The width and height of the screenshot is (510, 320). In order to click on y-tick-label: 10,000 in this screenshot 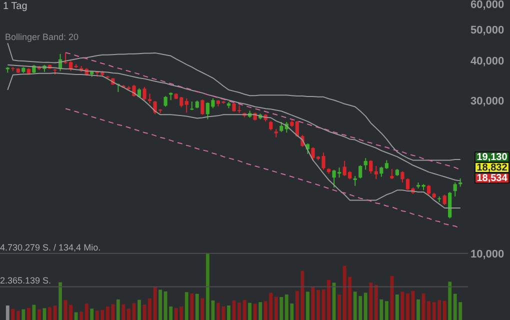, I will do `click(487, 254)`.